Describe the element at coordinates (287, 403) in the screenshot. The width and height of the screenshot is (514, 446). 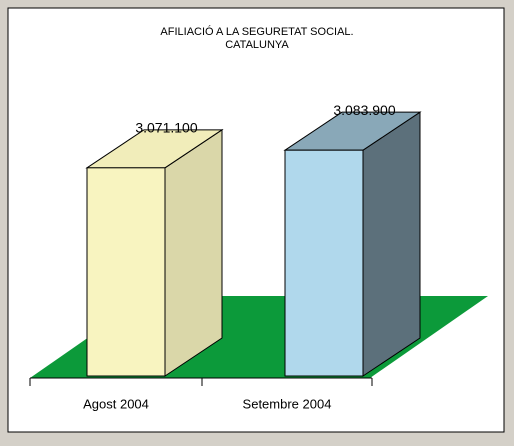
I see `x-tick-label: Setembre 2004` at that location.